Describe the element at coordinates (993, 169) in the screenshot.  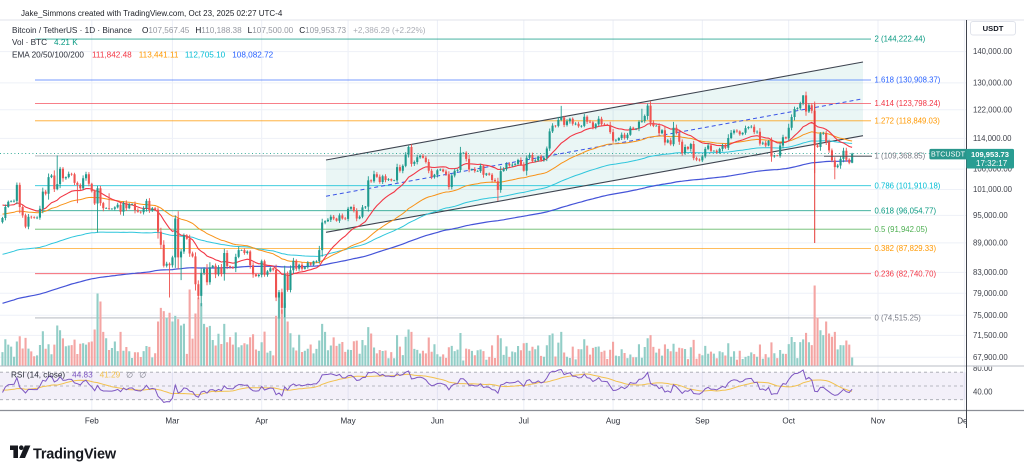
I see `svg-text: 106,000.00` at that location.